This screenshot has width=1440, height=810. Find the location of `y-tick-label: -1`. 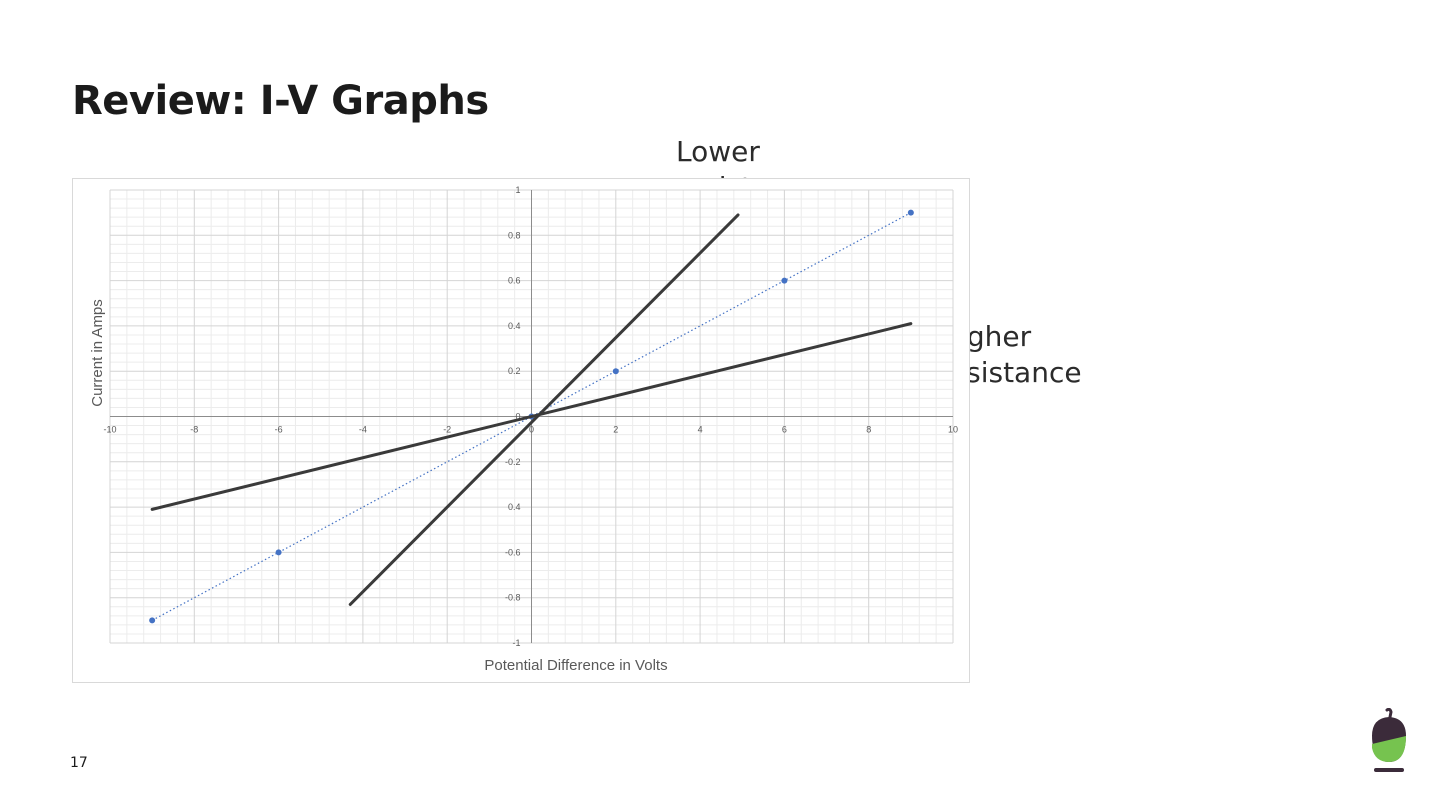

y-tick-label: -1 is located at coordinates (516, 643).